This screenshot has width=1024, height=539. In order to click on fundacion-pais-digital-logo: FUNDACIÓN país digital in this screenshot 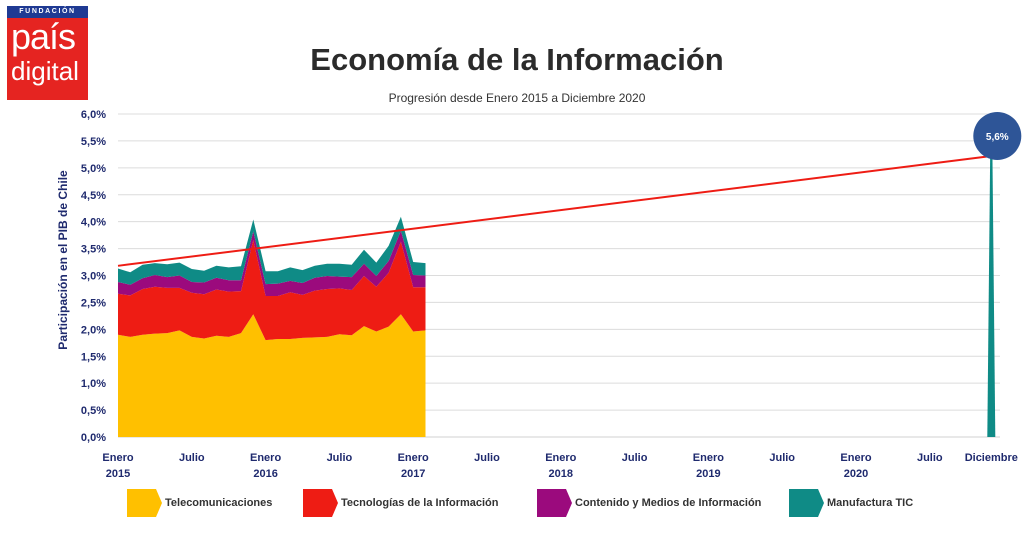, I will do `click(47, 53)`.